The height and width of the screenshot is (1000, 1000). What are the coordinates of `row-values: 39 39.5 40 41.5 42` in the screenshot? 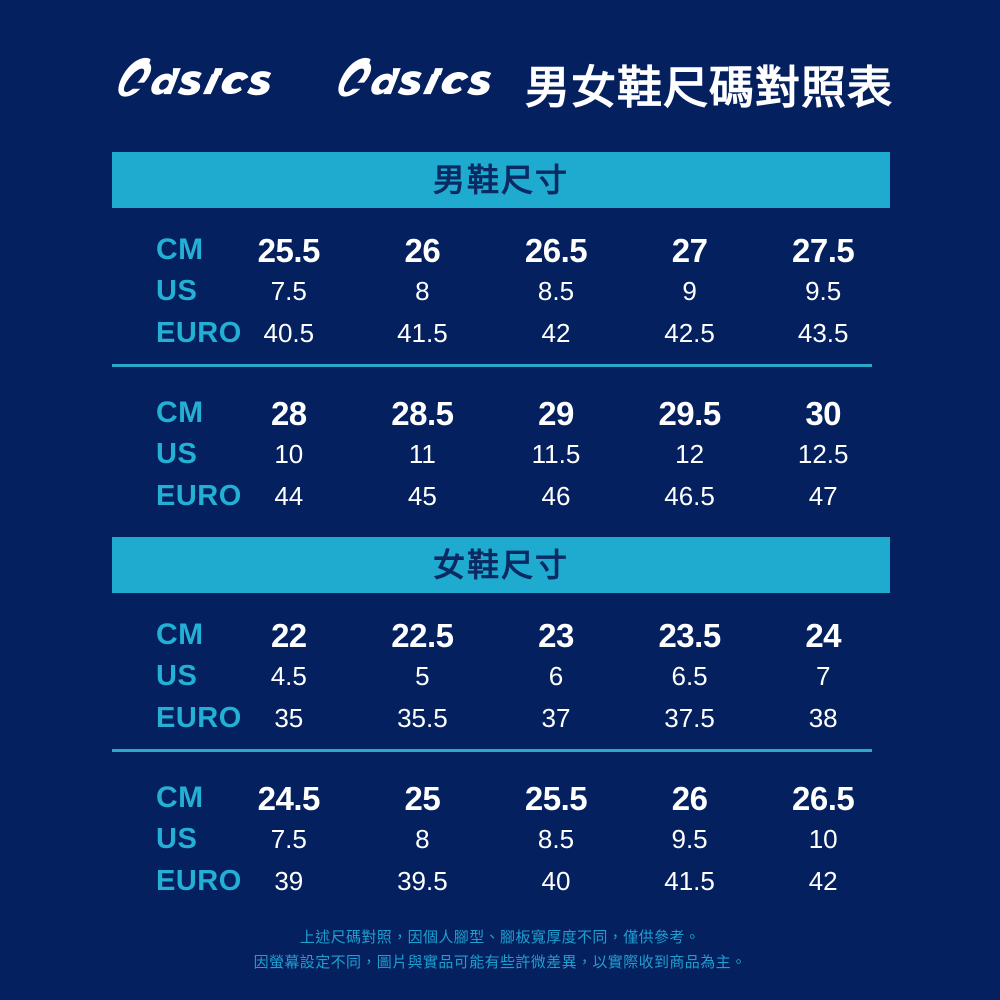 It's located at (556, 881).